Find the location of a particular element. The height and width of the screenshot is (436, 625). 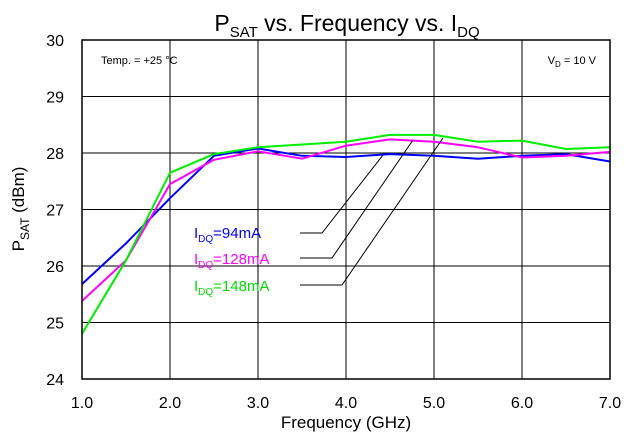

legend-leaders is located at coordinates (372, 211).